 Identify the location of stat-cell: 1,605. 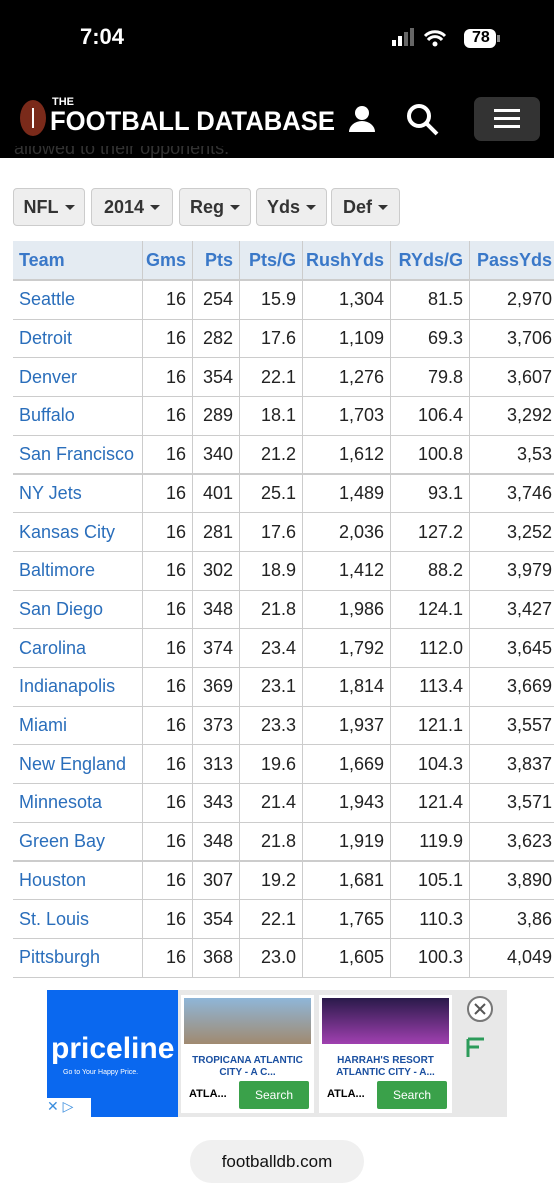
(346, 957).